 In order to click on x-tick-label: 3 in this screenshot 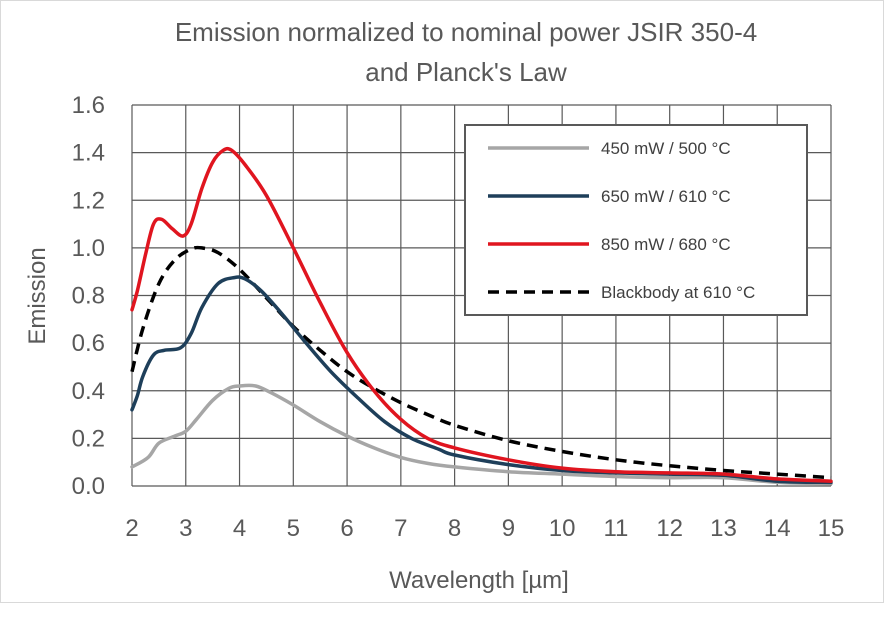, I will do `click(185, 528)`.